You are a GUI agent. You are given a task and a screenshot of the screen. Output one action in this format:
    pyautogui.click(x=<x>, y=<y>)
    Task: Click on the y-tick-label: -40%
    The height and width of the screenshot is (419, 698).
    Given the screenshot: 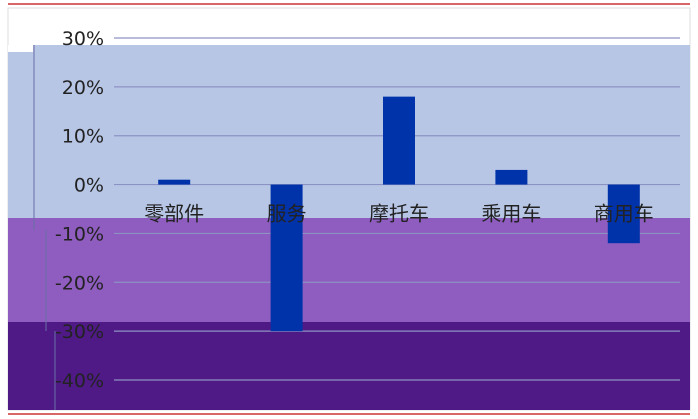 What is the action you would take?
    pyautogui.click(x=79, y=381)
    